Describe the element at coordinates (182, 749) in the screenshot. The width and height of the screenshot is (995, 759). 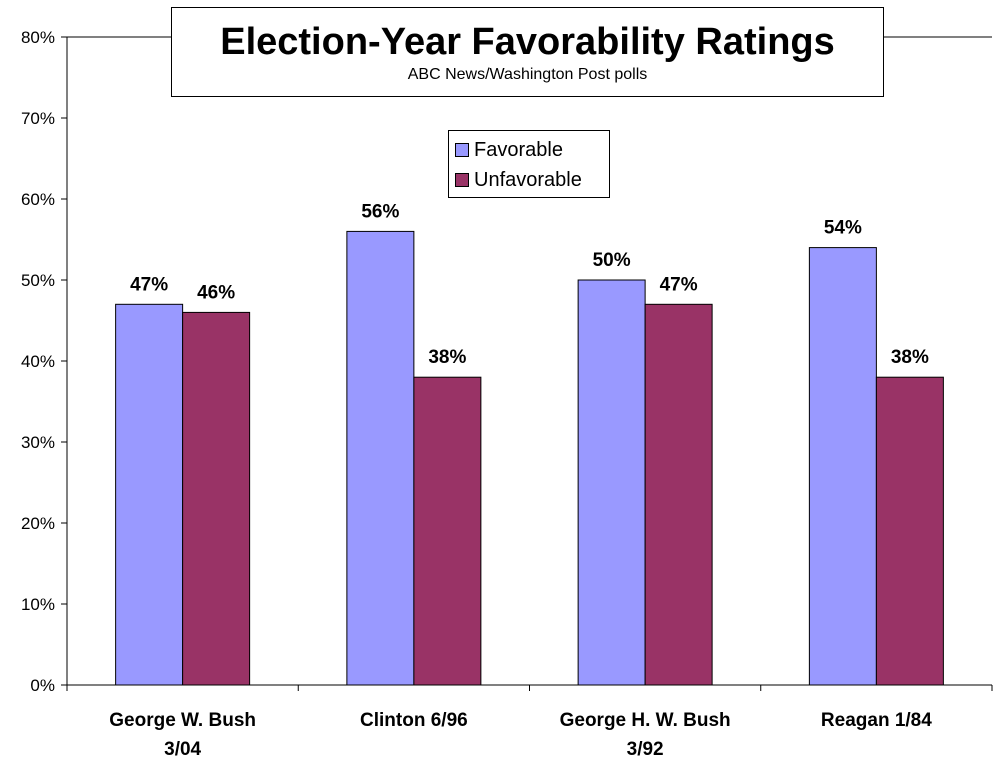
I see `x-tick-label: 3/04` at that location.